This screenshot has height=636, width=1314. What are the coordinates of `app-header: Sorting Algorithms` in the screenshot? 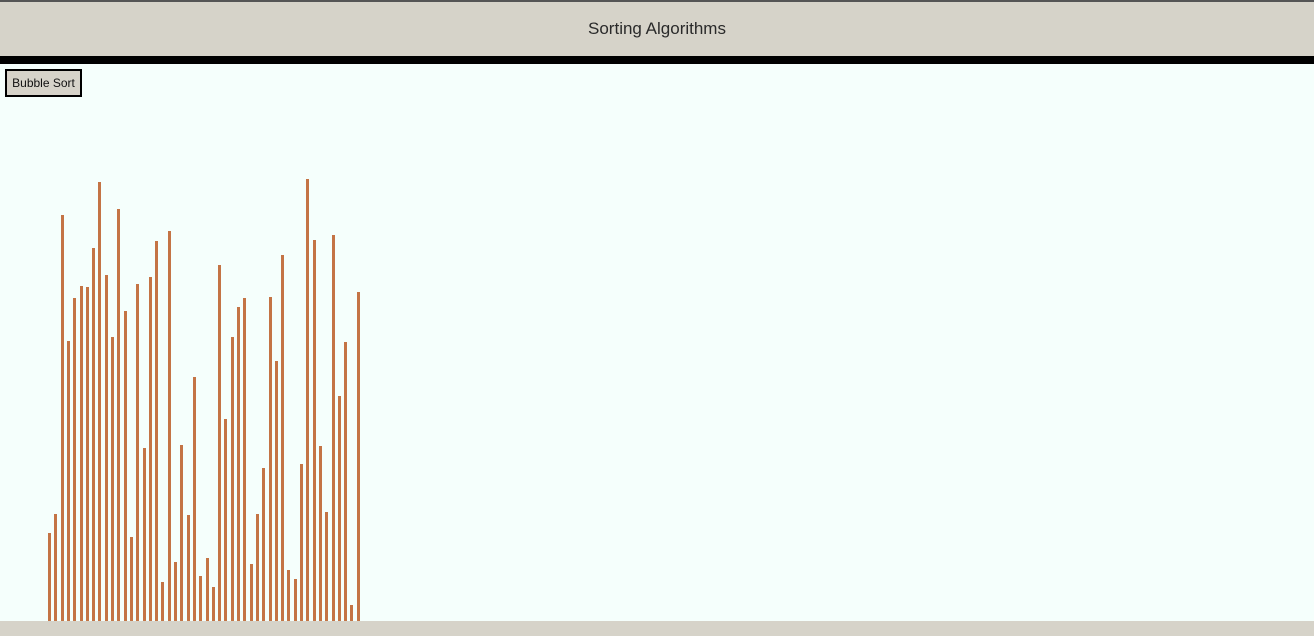 It's located at (657, 28).